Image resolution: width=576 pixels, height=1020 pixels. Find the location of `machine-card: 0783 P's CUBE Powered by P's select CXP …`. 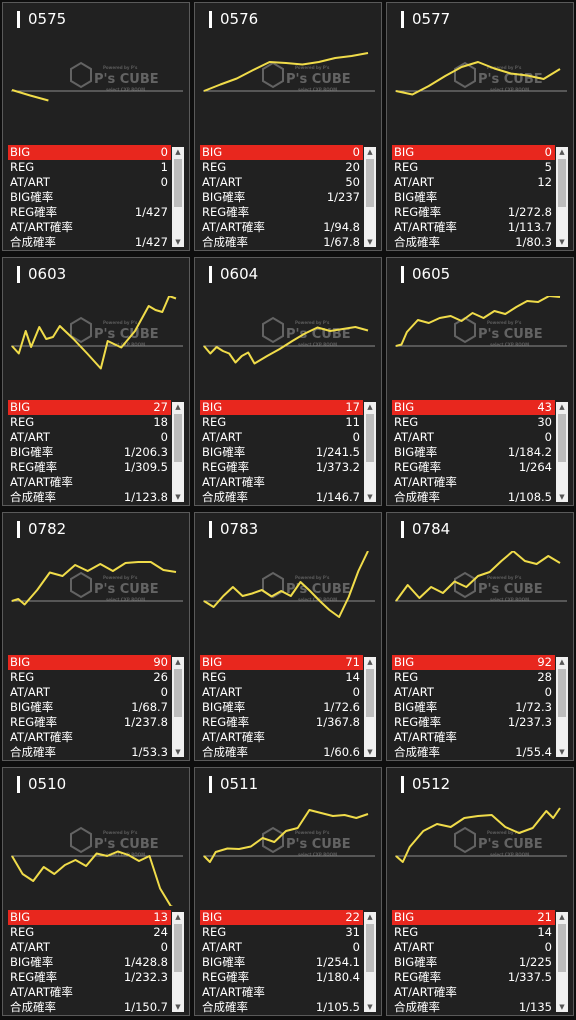

machine-card: 0783 P's CUBE Powered by P's select CXP … is located at coordinates (288, 636).